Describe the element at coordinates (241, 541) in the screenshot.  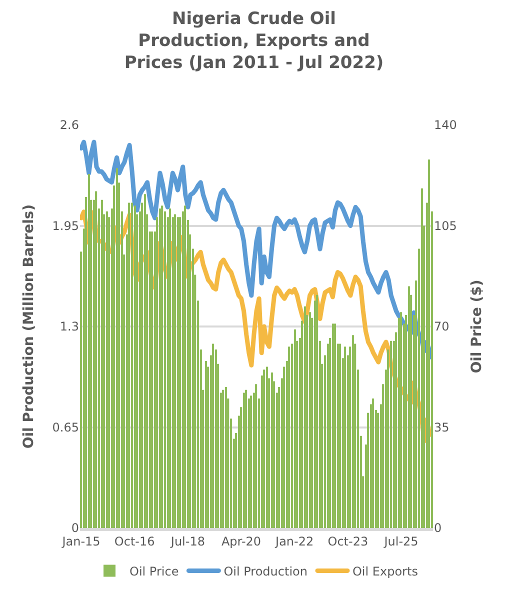
I see `x-tick-label: Apr-20` at that location.